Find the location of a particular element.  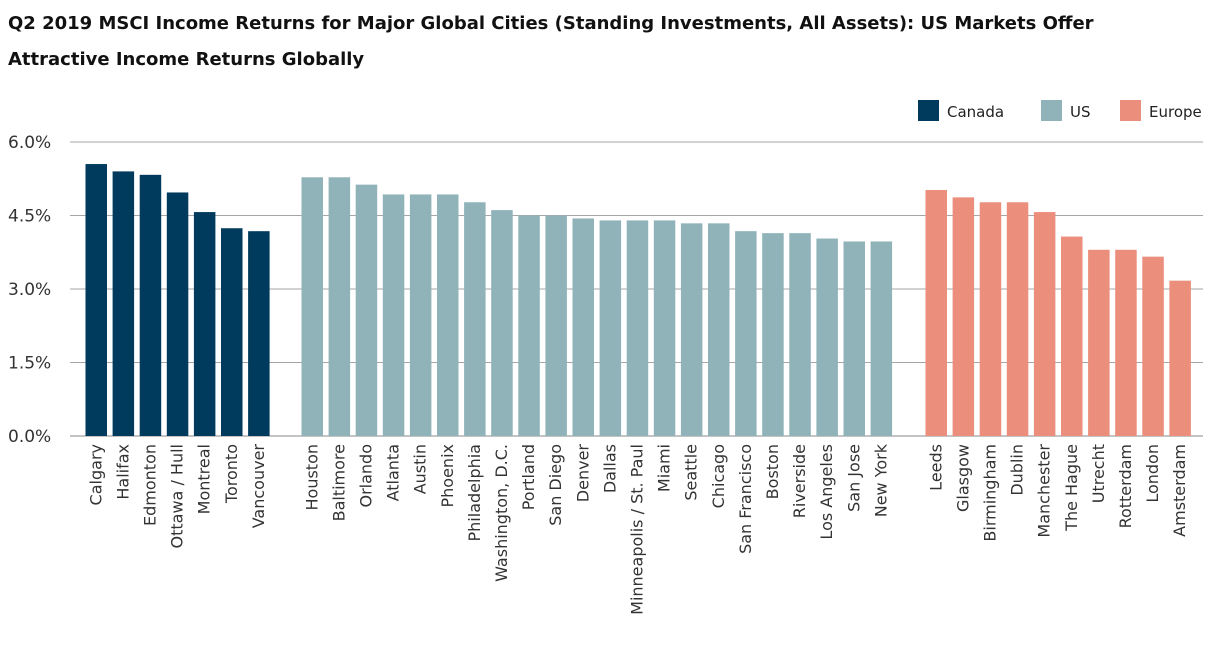

x-tick-label: Austin is located at coordinates (420, 469).